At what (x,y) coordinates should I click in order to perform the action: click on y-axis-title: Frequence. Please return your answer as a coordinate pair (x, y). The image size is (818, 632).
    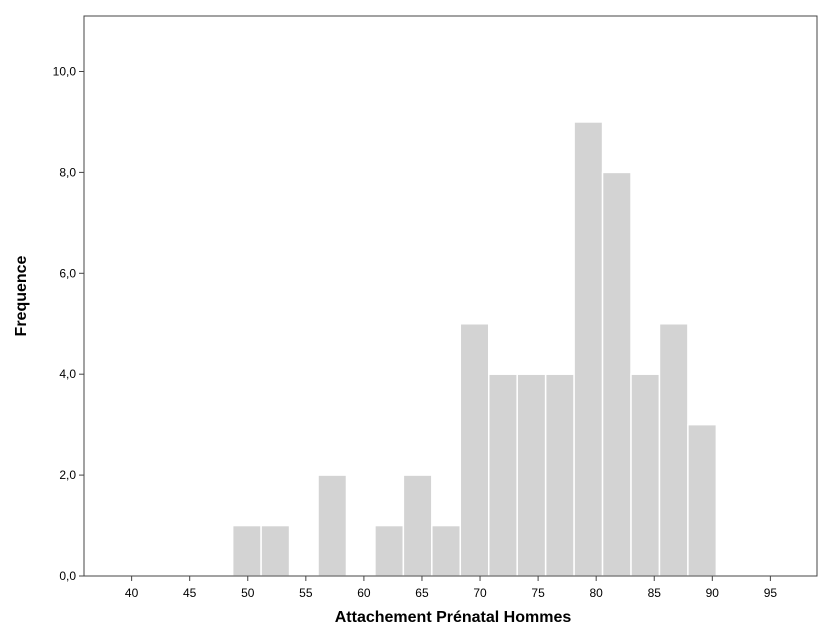
    Looking at the image, I should click on (21, 295).